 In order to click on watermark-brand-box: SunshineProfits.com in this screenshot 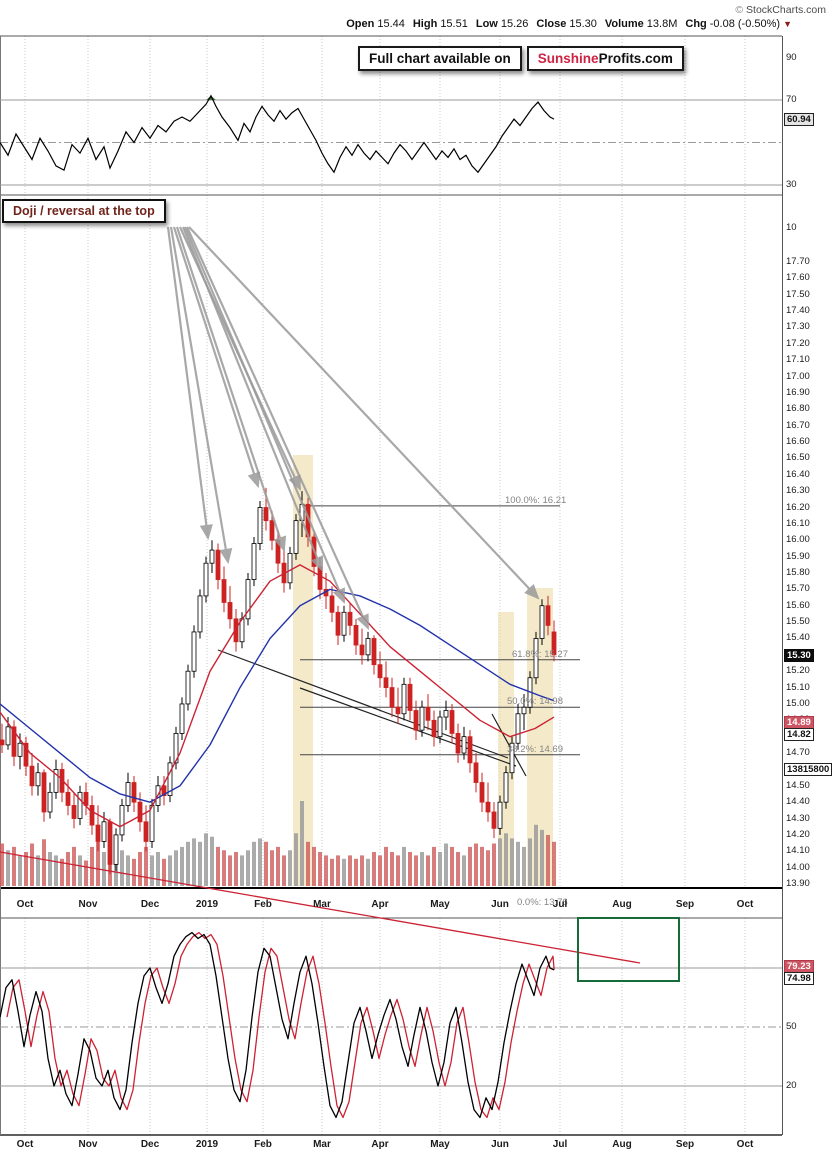, I will do `click(605, 58)`.